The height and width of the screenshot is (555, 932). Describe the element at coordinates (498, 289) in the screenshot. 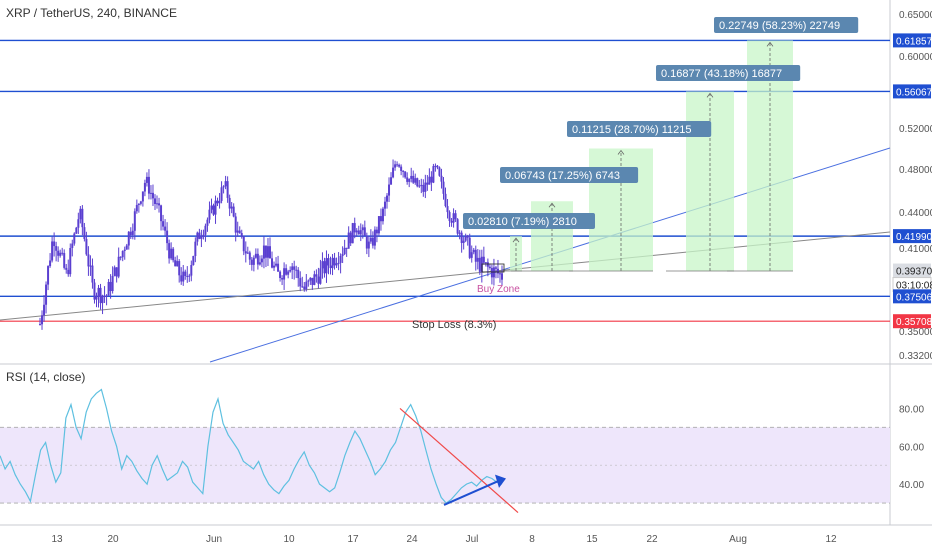

I see `buy-zone-label: Buy Zone` at that location.